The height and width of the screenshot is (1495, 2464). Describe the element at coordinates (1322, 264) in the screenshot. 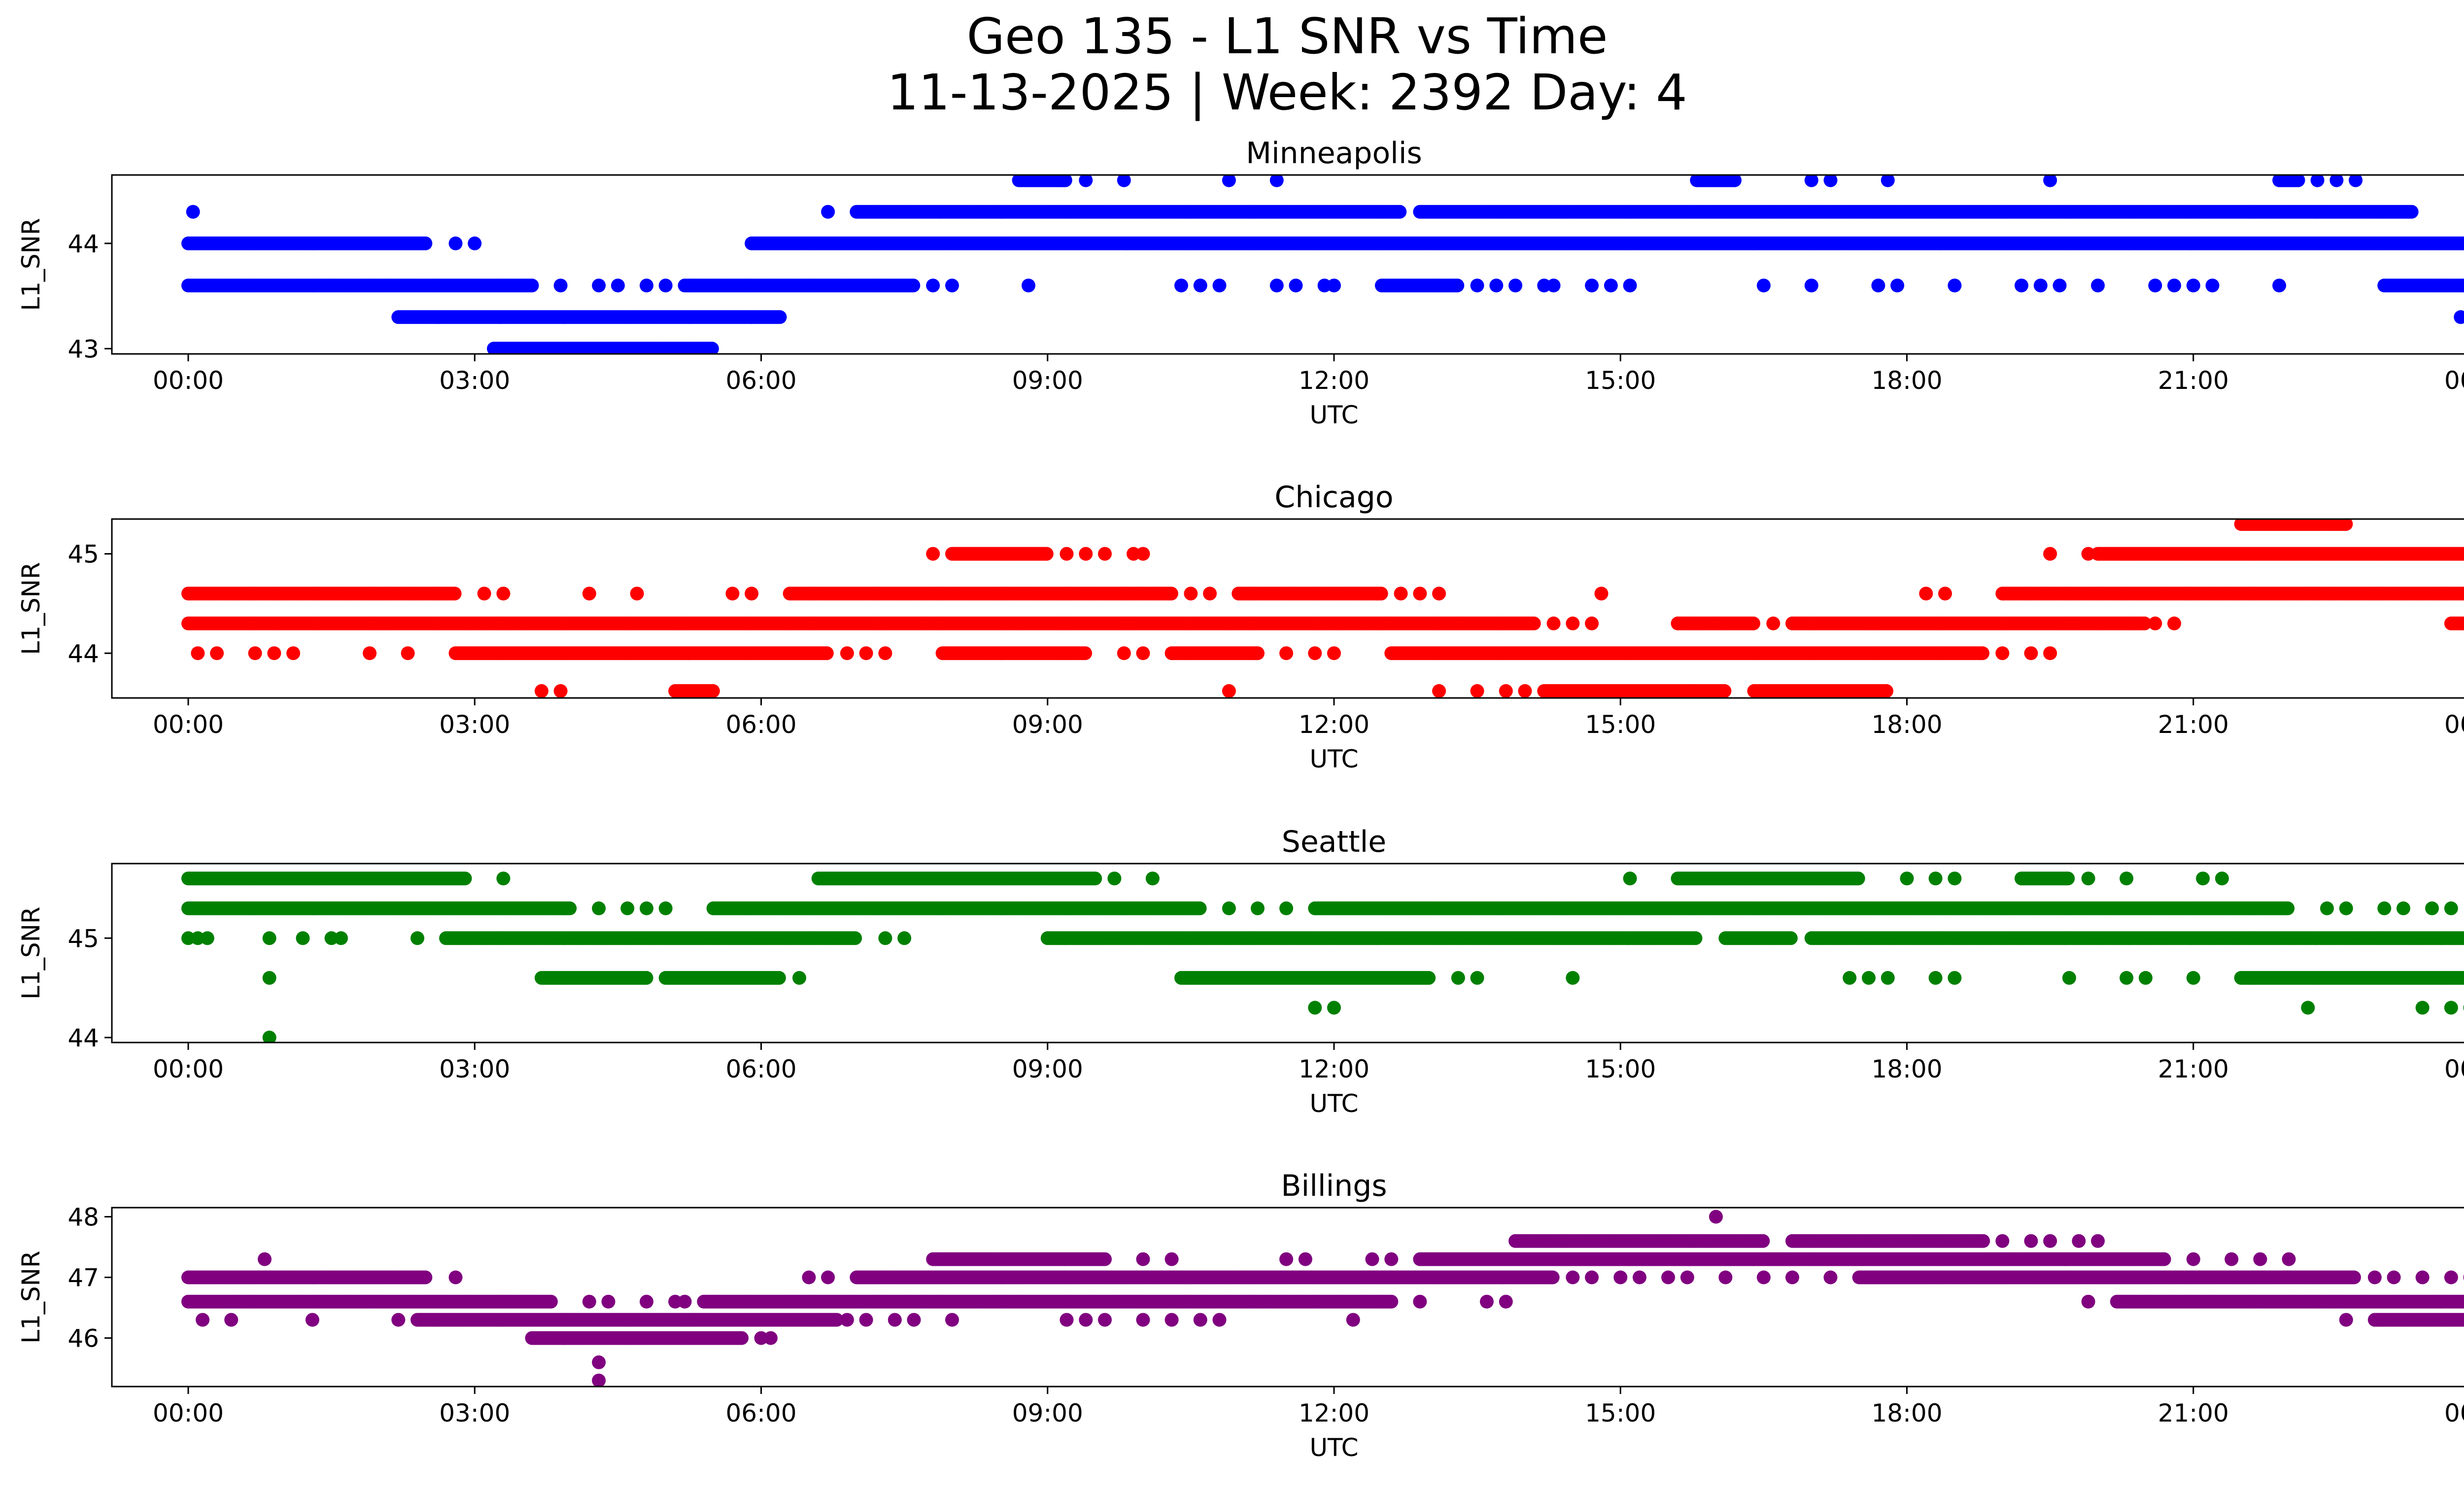

I see `series-points-minneapolis` at that location.